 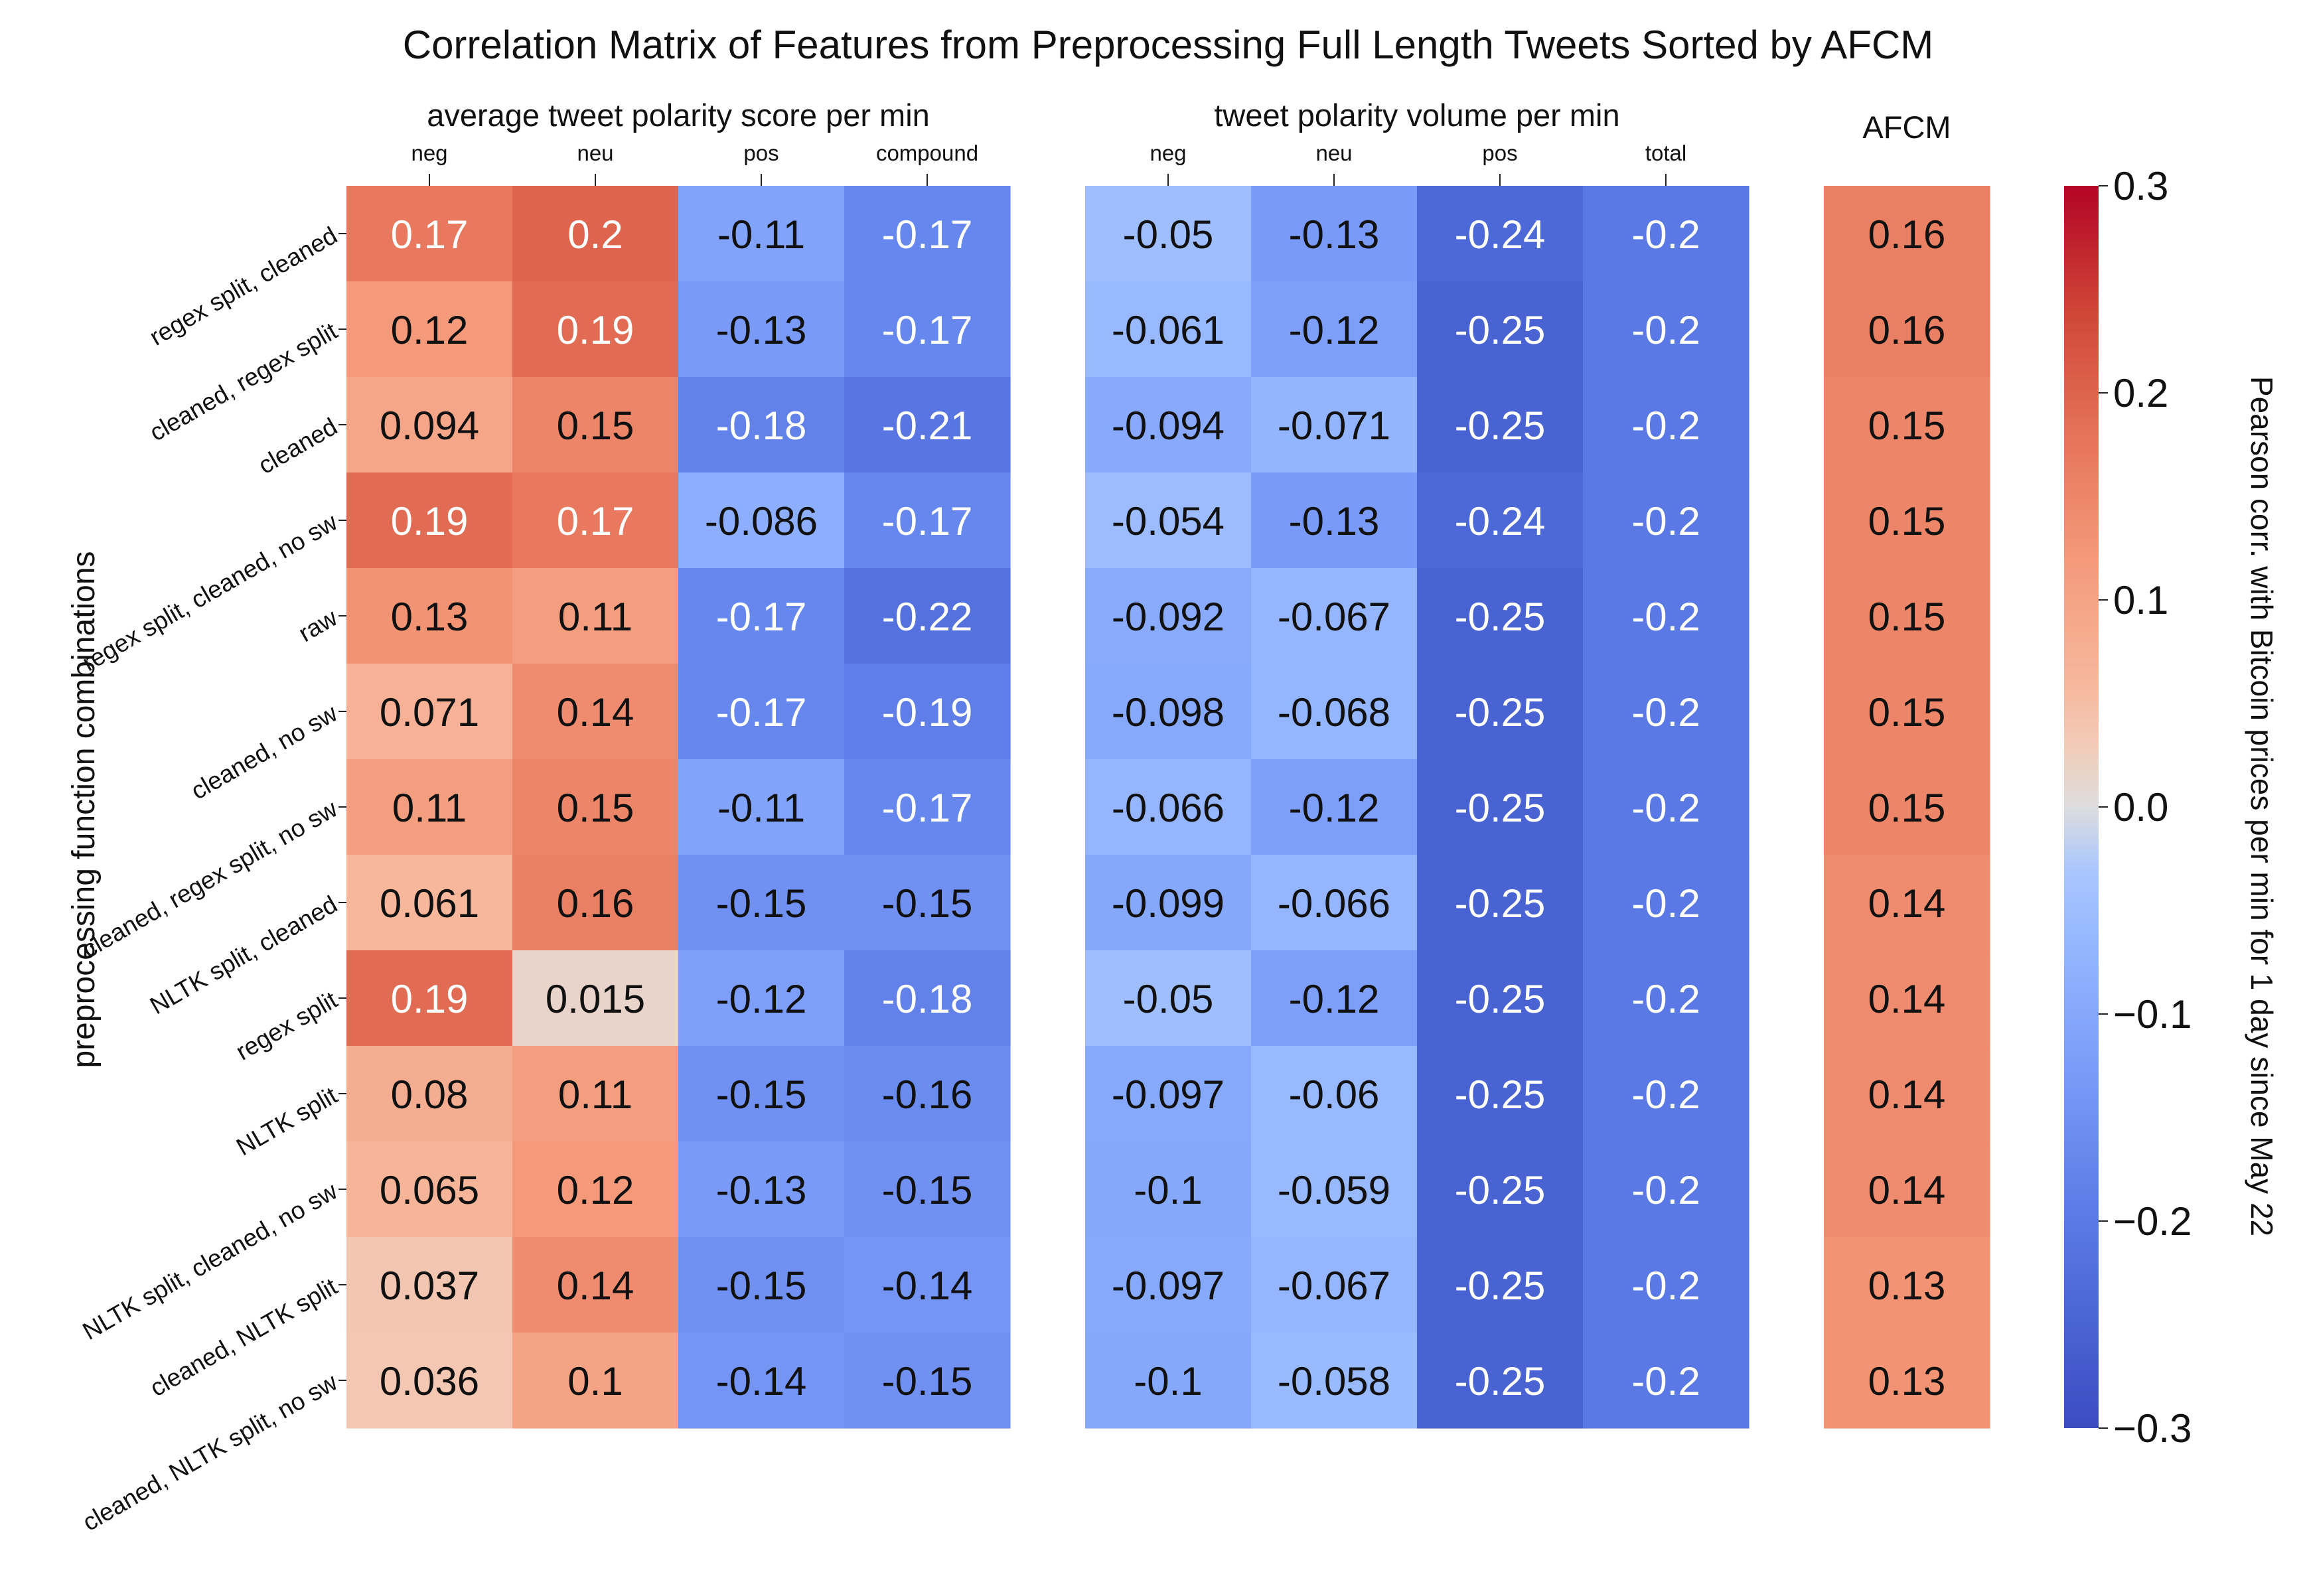 I want to click on cell-value-label: -0.092, so click(x=1168, y=617).